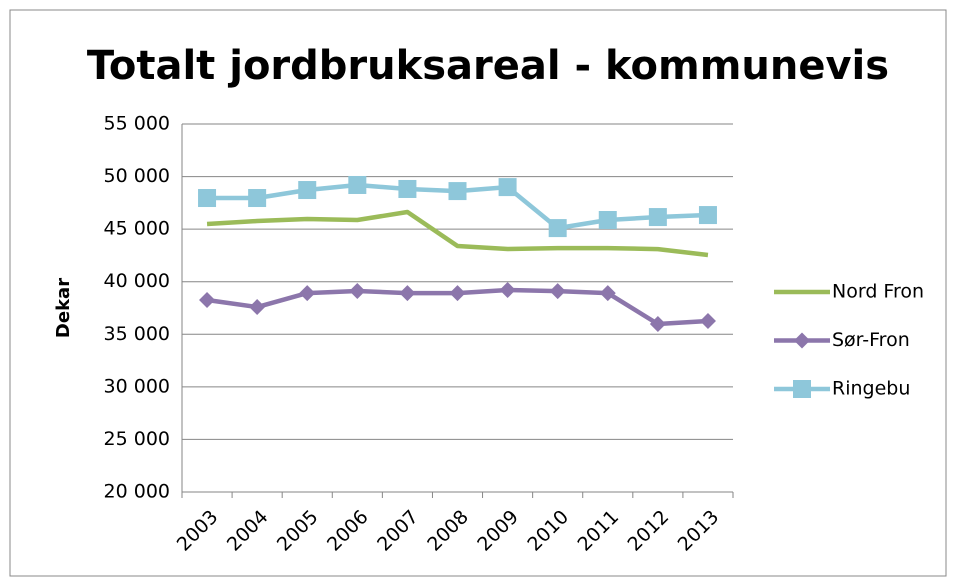  Describe the element at coordinates (871, 340) in the screenshot. I see `legend-label: Sør-Fron` at that location.